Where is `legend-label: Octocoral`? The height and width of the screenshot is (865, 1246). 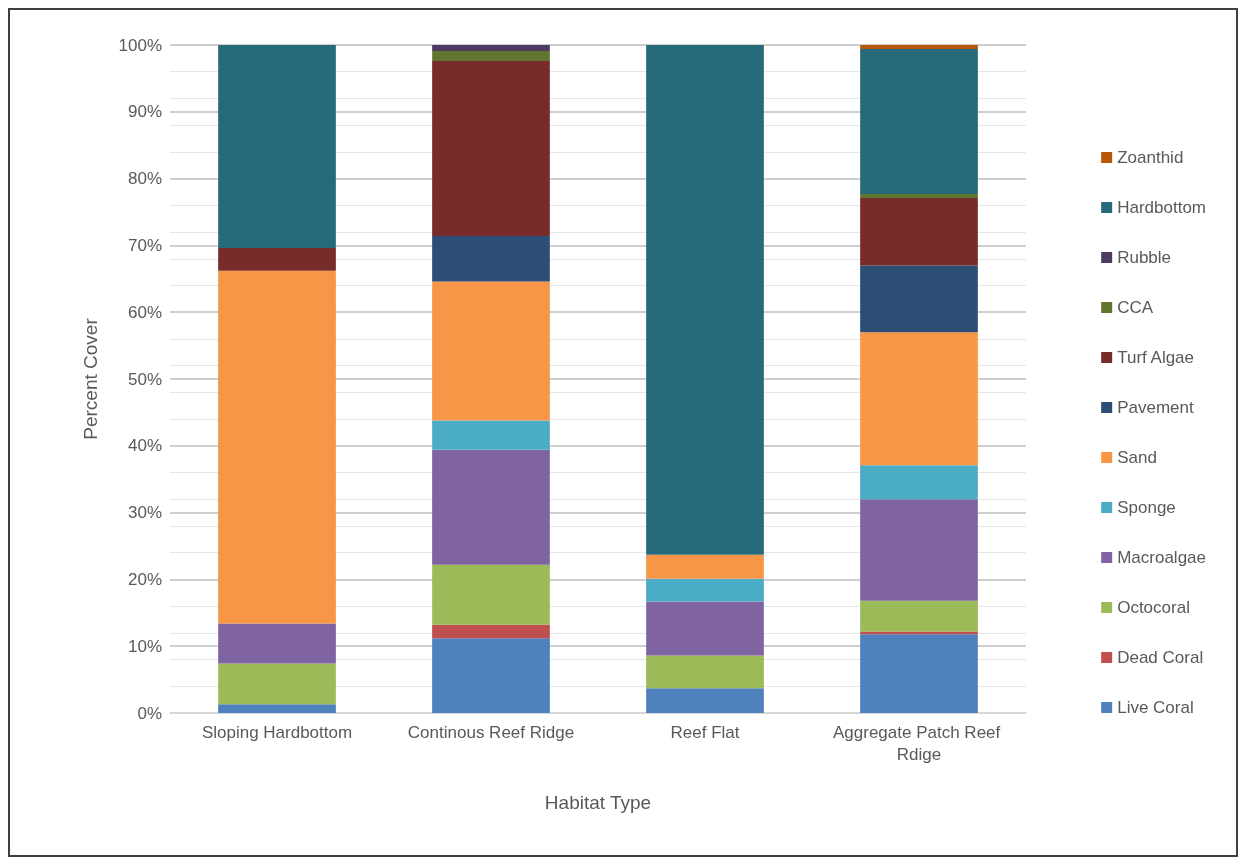 legend-label: Octocoral is located at coordinates (1153, 607).